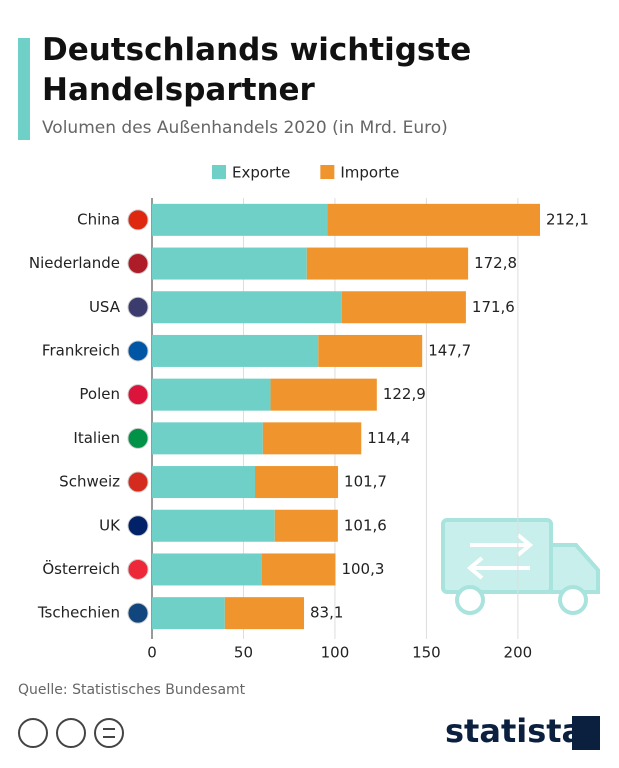 The width and height of the screenshot is (619, 768). I want to click on total-label: 101,6, so click(365, 525).